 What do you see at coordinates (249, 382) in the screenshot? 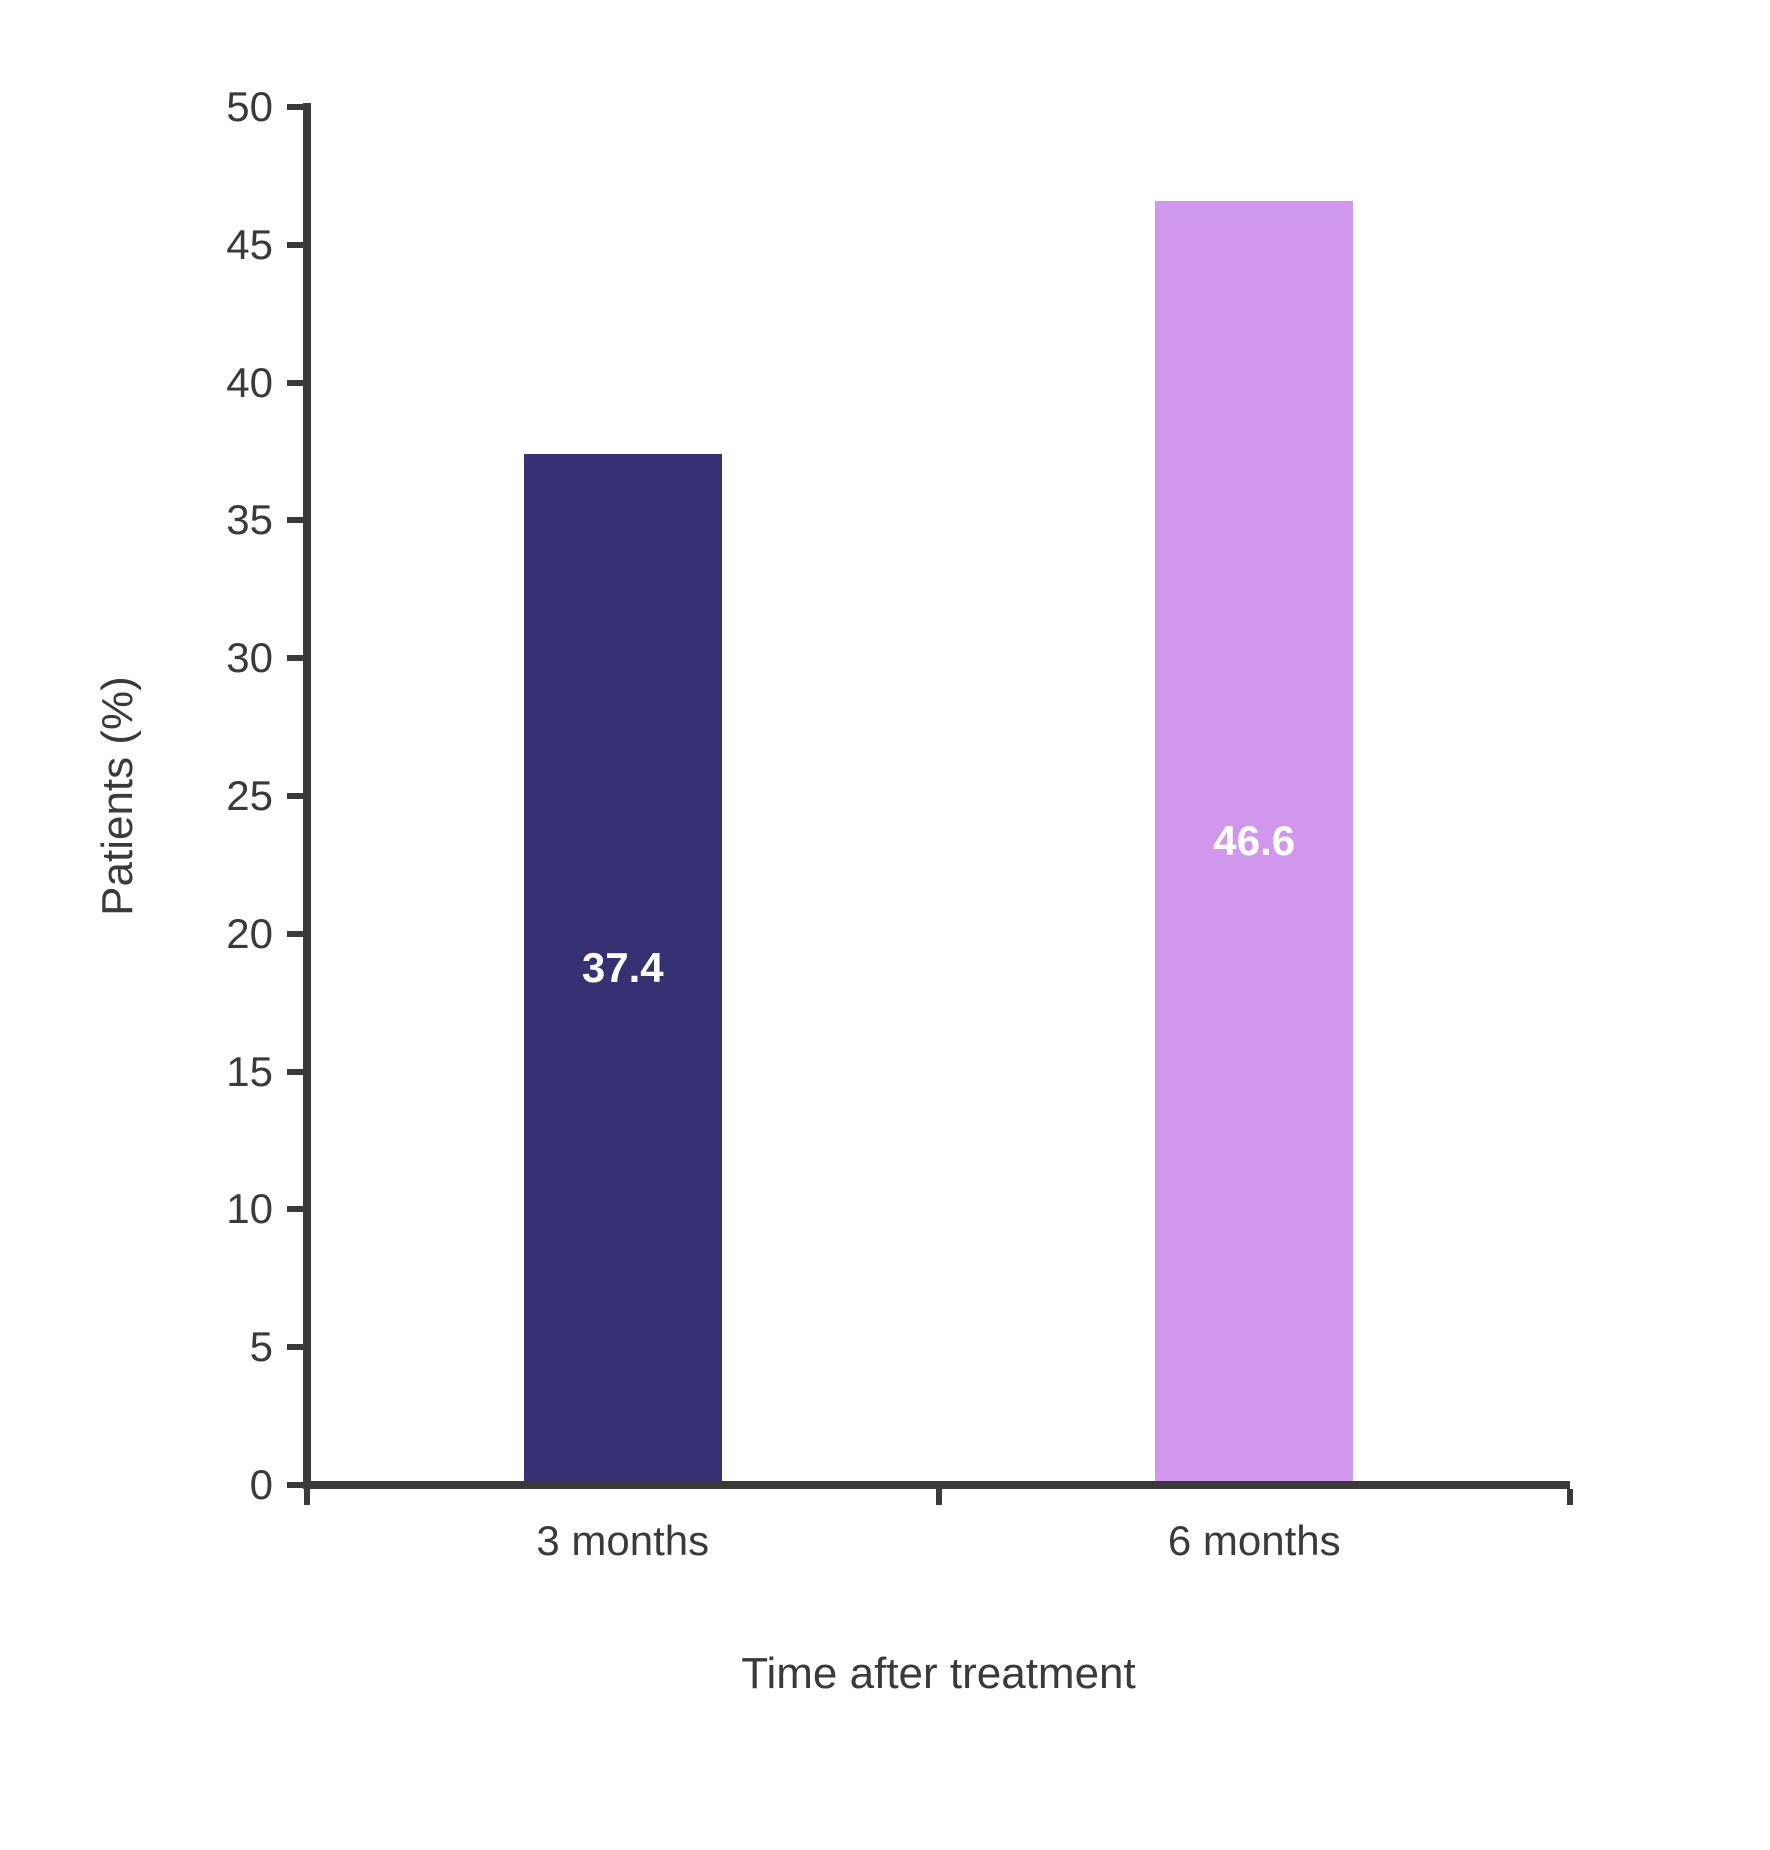
I see `y-tick-label: 40` at bounding box center [249, 382].